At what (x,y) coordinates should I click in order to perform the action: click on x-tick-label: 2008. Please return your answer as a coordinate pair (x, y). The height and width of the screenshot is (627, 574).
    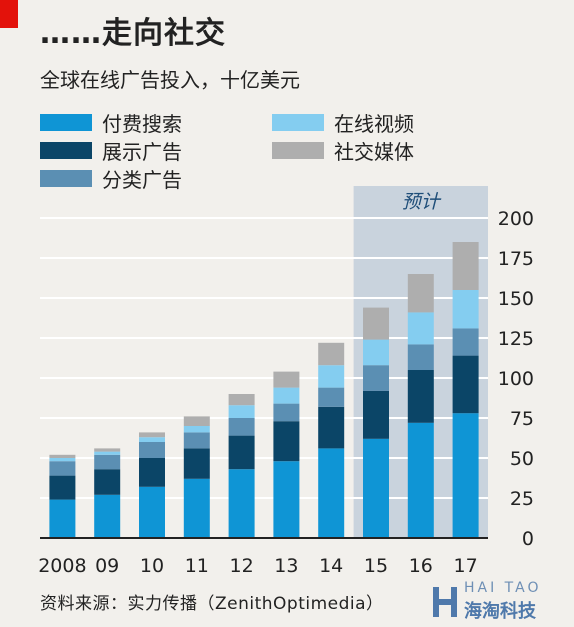
    Looking at the image, I should click on (62, 566).